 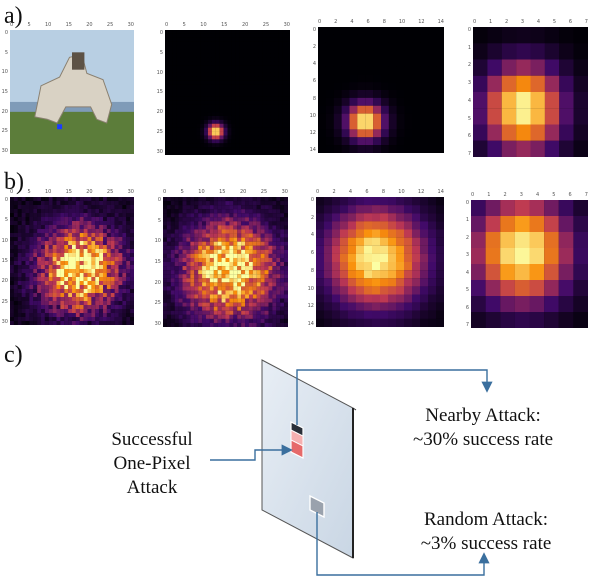 What do you see at coordinates (284, 192) in the screenshot?
I see `x-tick-label: 30` at bounding box center [284, 192].